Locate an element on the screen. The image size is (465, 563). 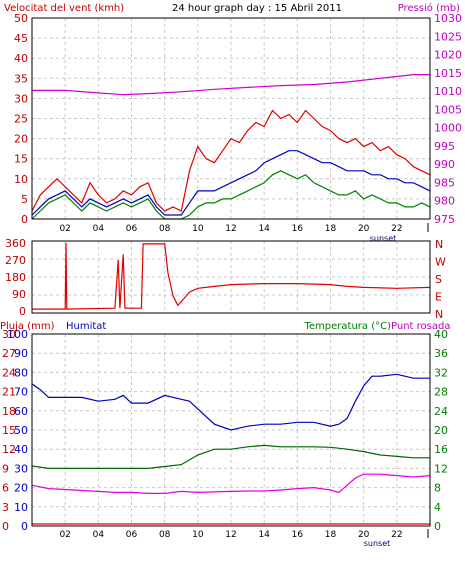
wind-speed-tick-label: 25 is located at coordinates (21, 119).